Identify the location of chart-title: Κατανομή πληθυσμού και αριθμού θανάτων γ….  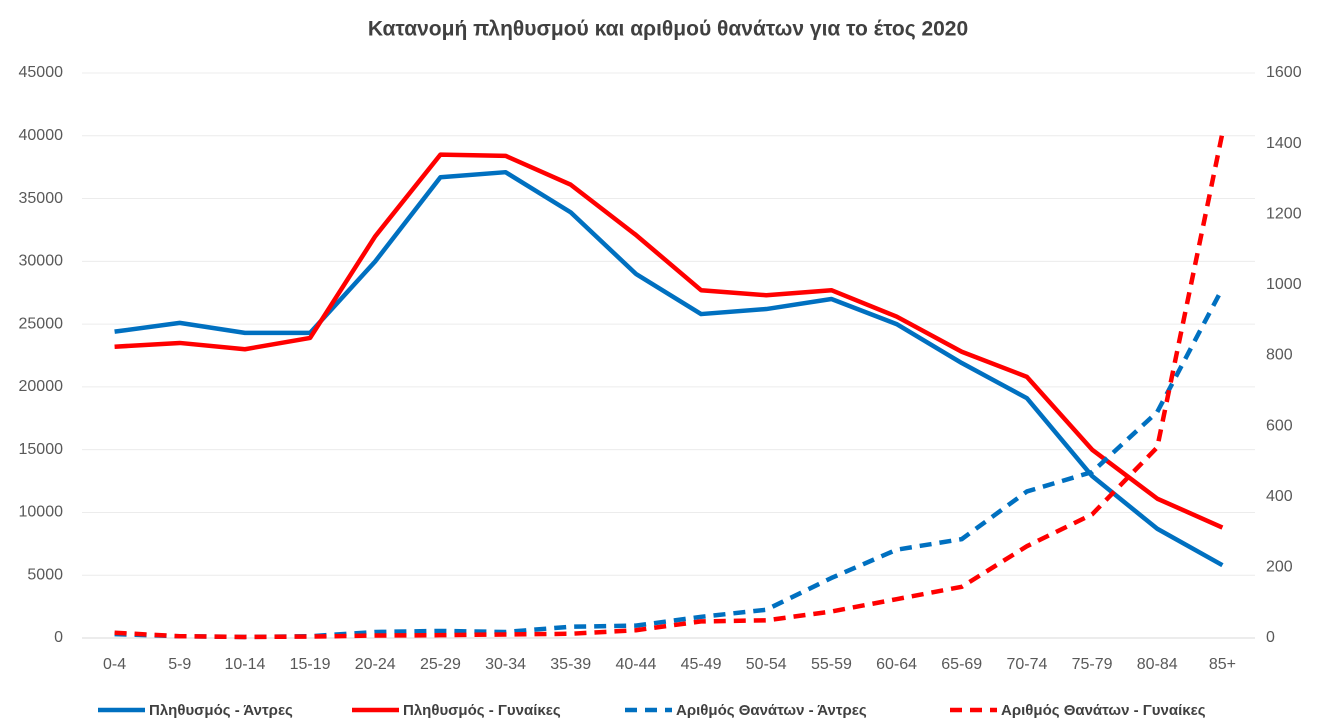
(668, 29).